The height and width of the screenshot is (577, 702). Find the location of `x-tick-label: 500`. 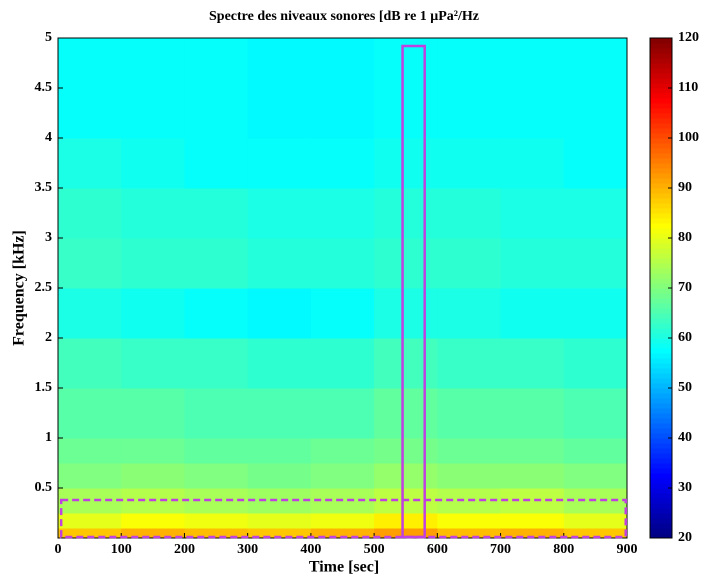

x-tick-label: 500 is located at coordinates (374, 549).